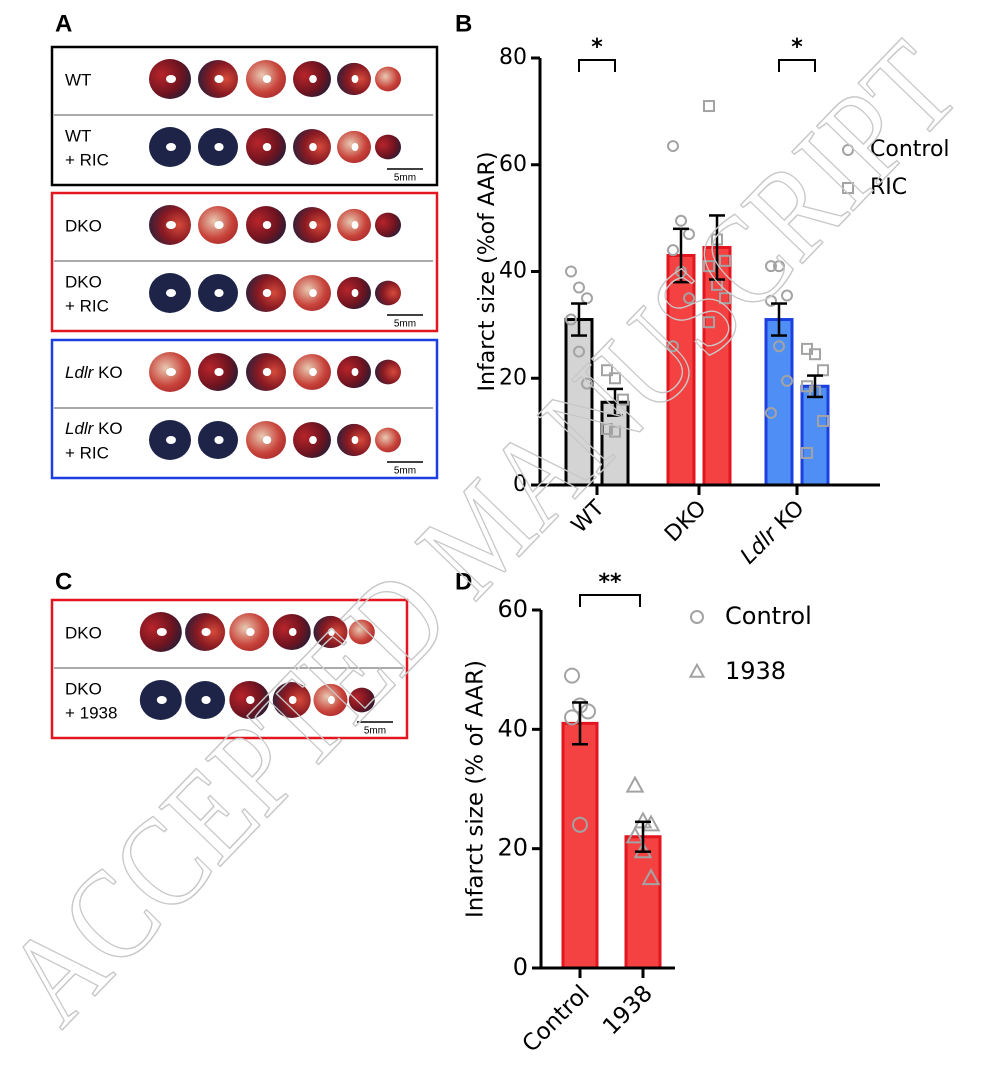  What do you see at coordinates (797, 47) in the screenshot?
I see `significance-label: *` at bounding box center [797, 47].